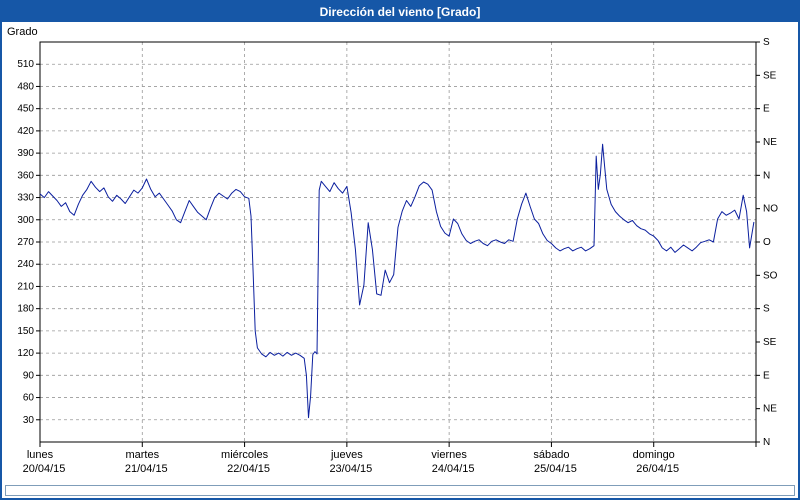 Image resolution: width=800 pixels, height=500 pixels. Describe the element at coordinates (29, 398) in the screenshot. I see `y-tick-label: 60` at that location.